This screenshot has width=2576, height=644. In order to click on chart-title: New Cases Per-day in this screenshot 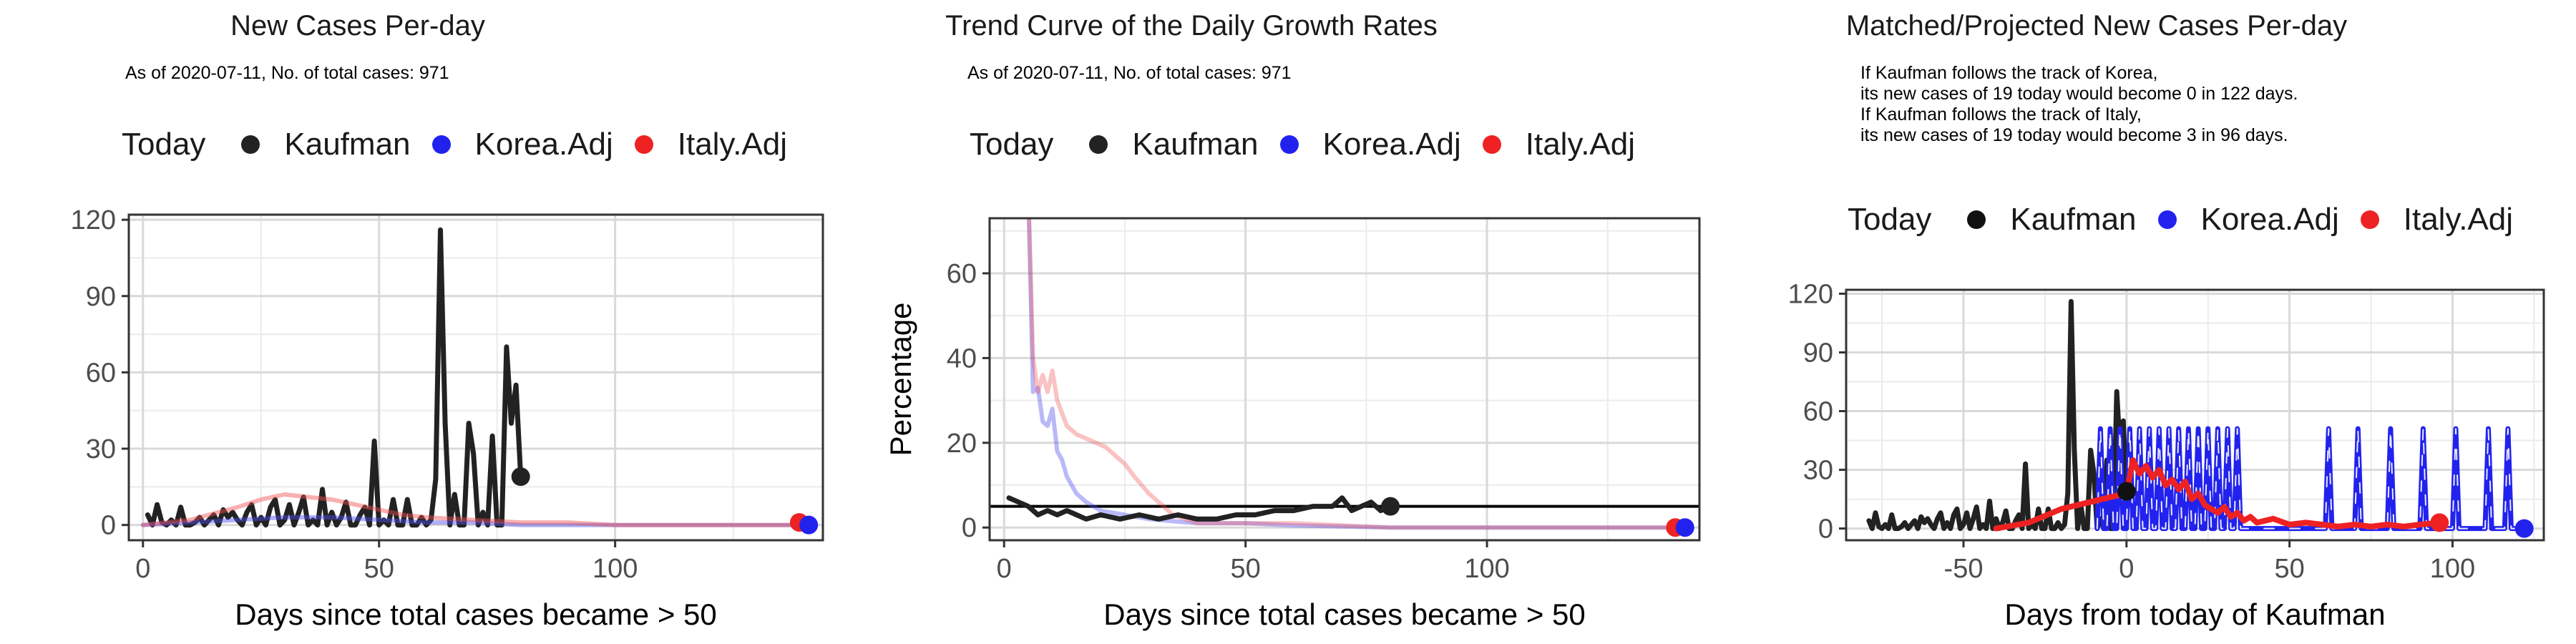, I will do `click(357, 26)`.